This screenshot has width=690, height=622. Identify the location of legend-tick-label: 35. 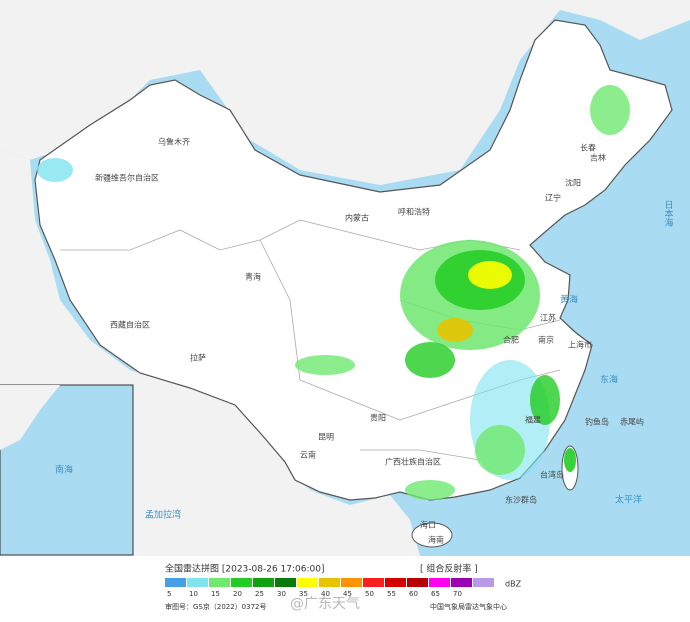
(303, 594).